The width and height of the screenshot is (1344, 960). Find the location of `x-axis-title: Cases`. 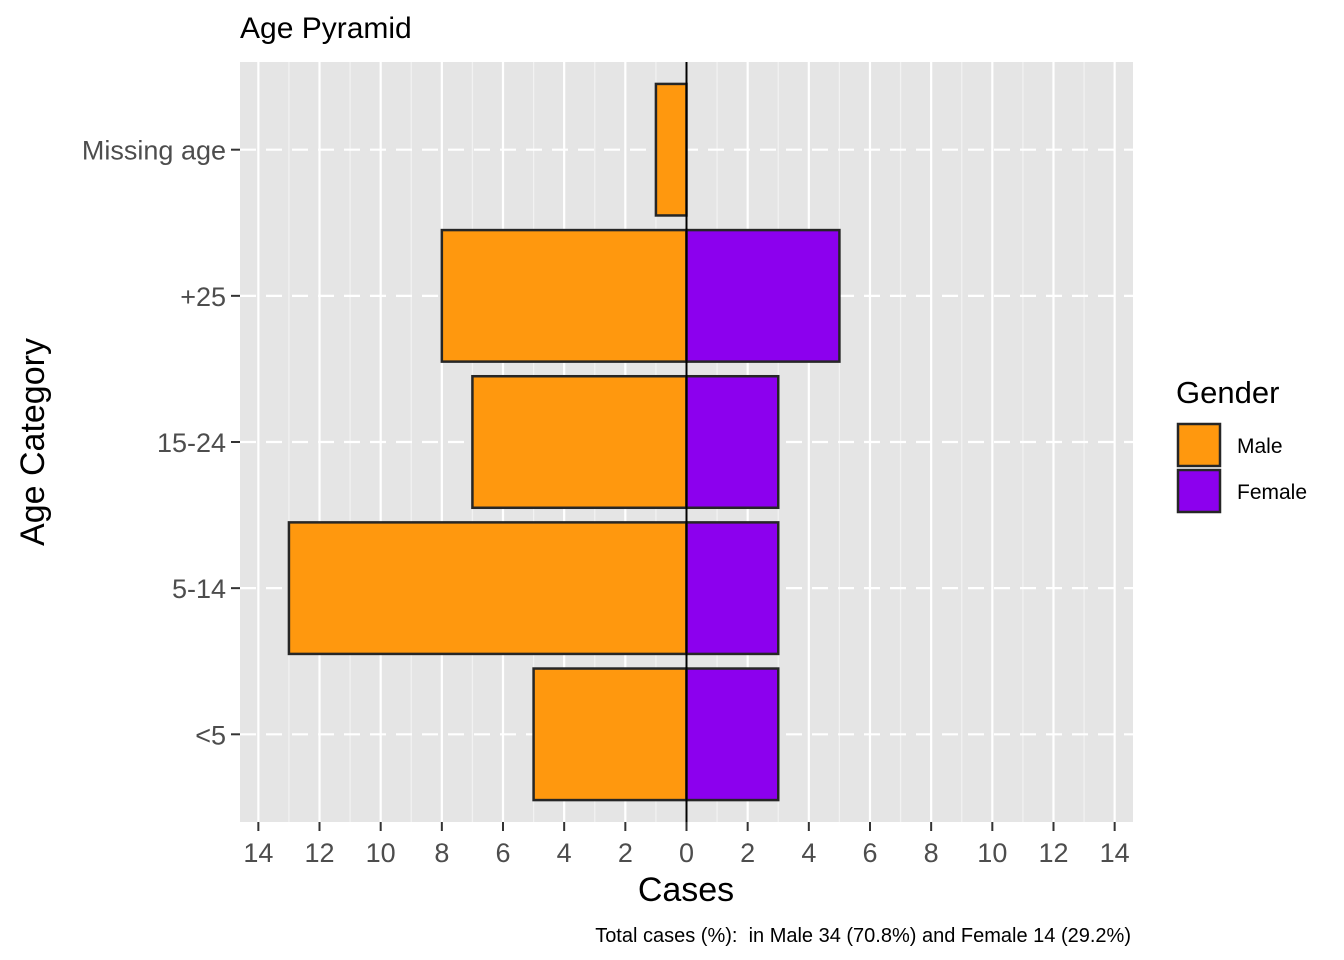

x-axis-title: Cases is located at coordinates (686, 890).